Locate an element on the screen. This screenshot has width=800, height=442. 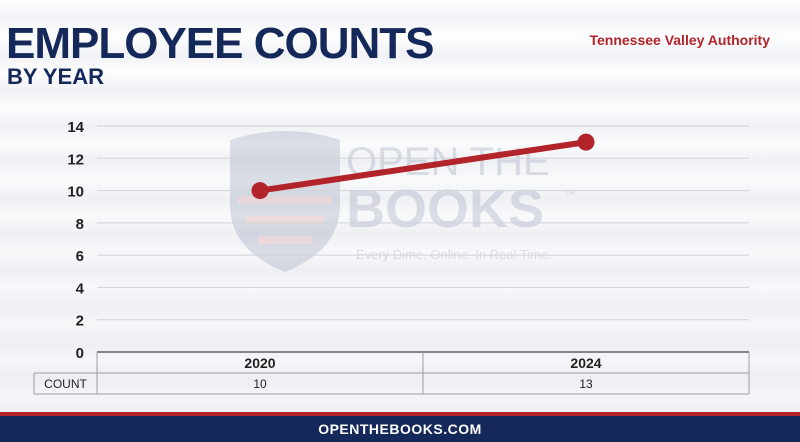
watermark-line2: BOOKS is located at coordinates (445, 209).